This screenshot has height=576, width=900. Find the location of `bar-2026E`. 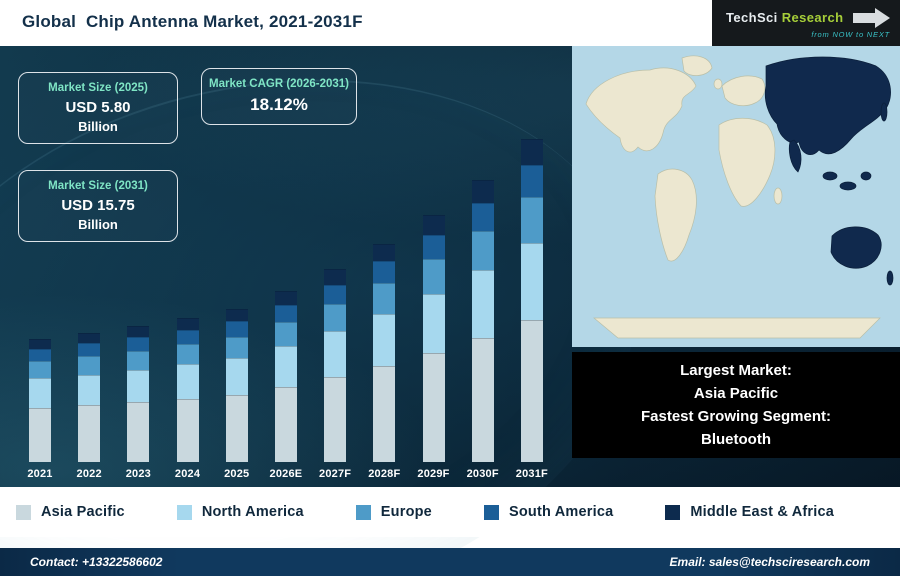

bar-2026E is located at coordinates (285, 376).